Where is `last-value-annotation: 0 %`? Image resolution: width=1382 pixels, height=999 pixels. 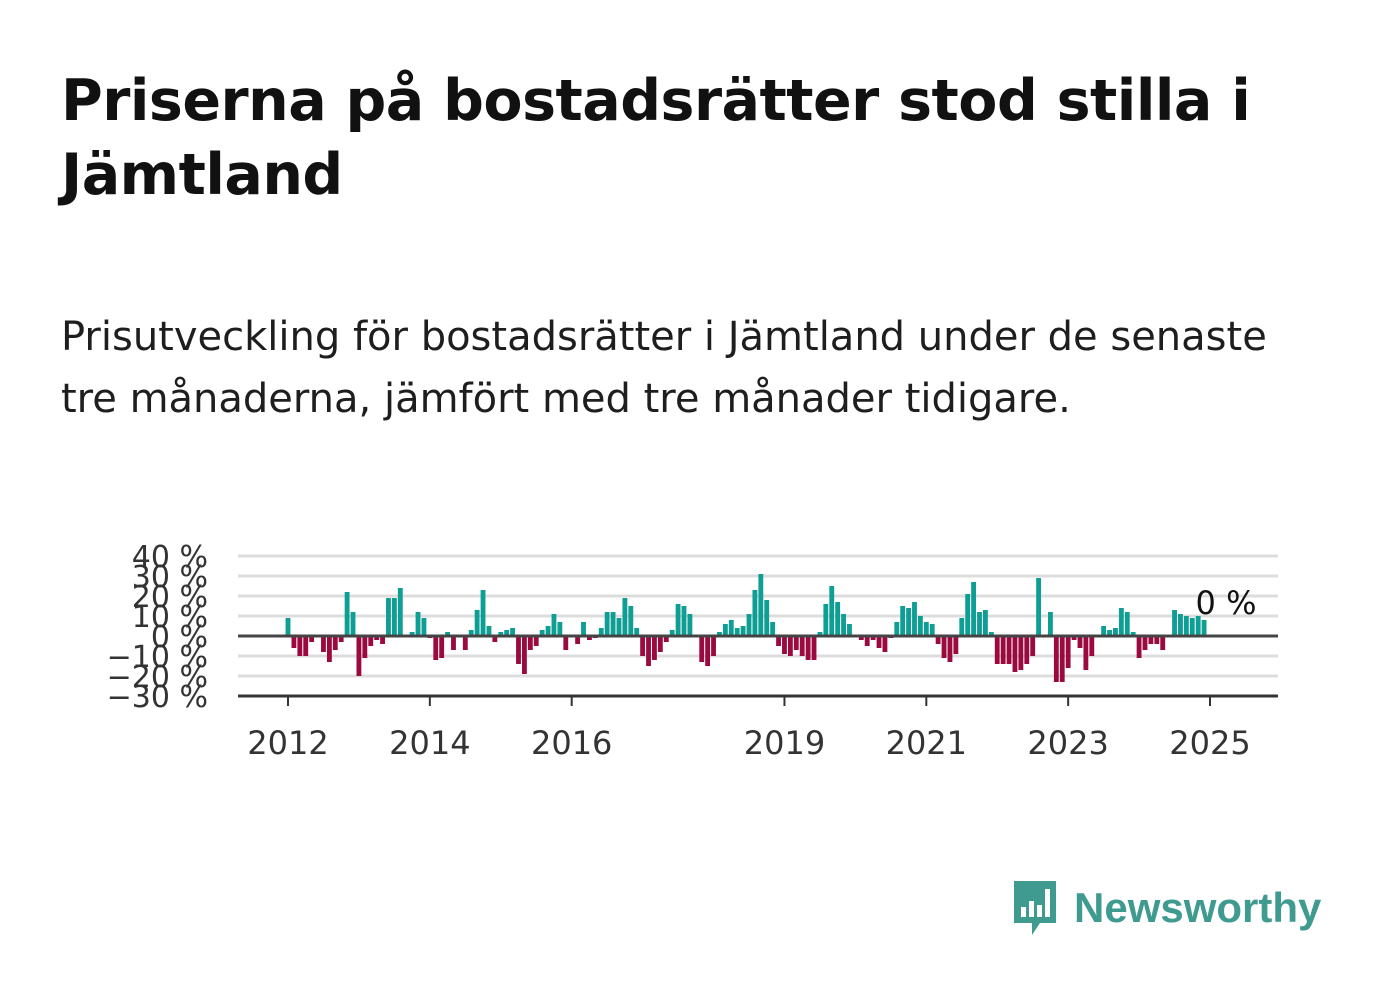
last-value-annotation: 0 % is located at coordinates (1226, 603).